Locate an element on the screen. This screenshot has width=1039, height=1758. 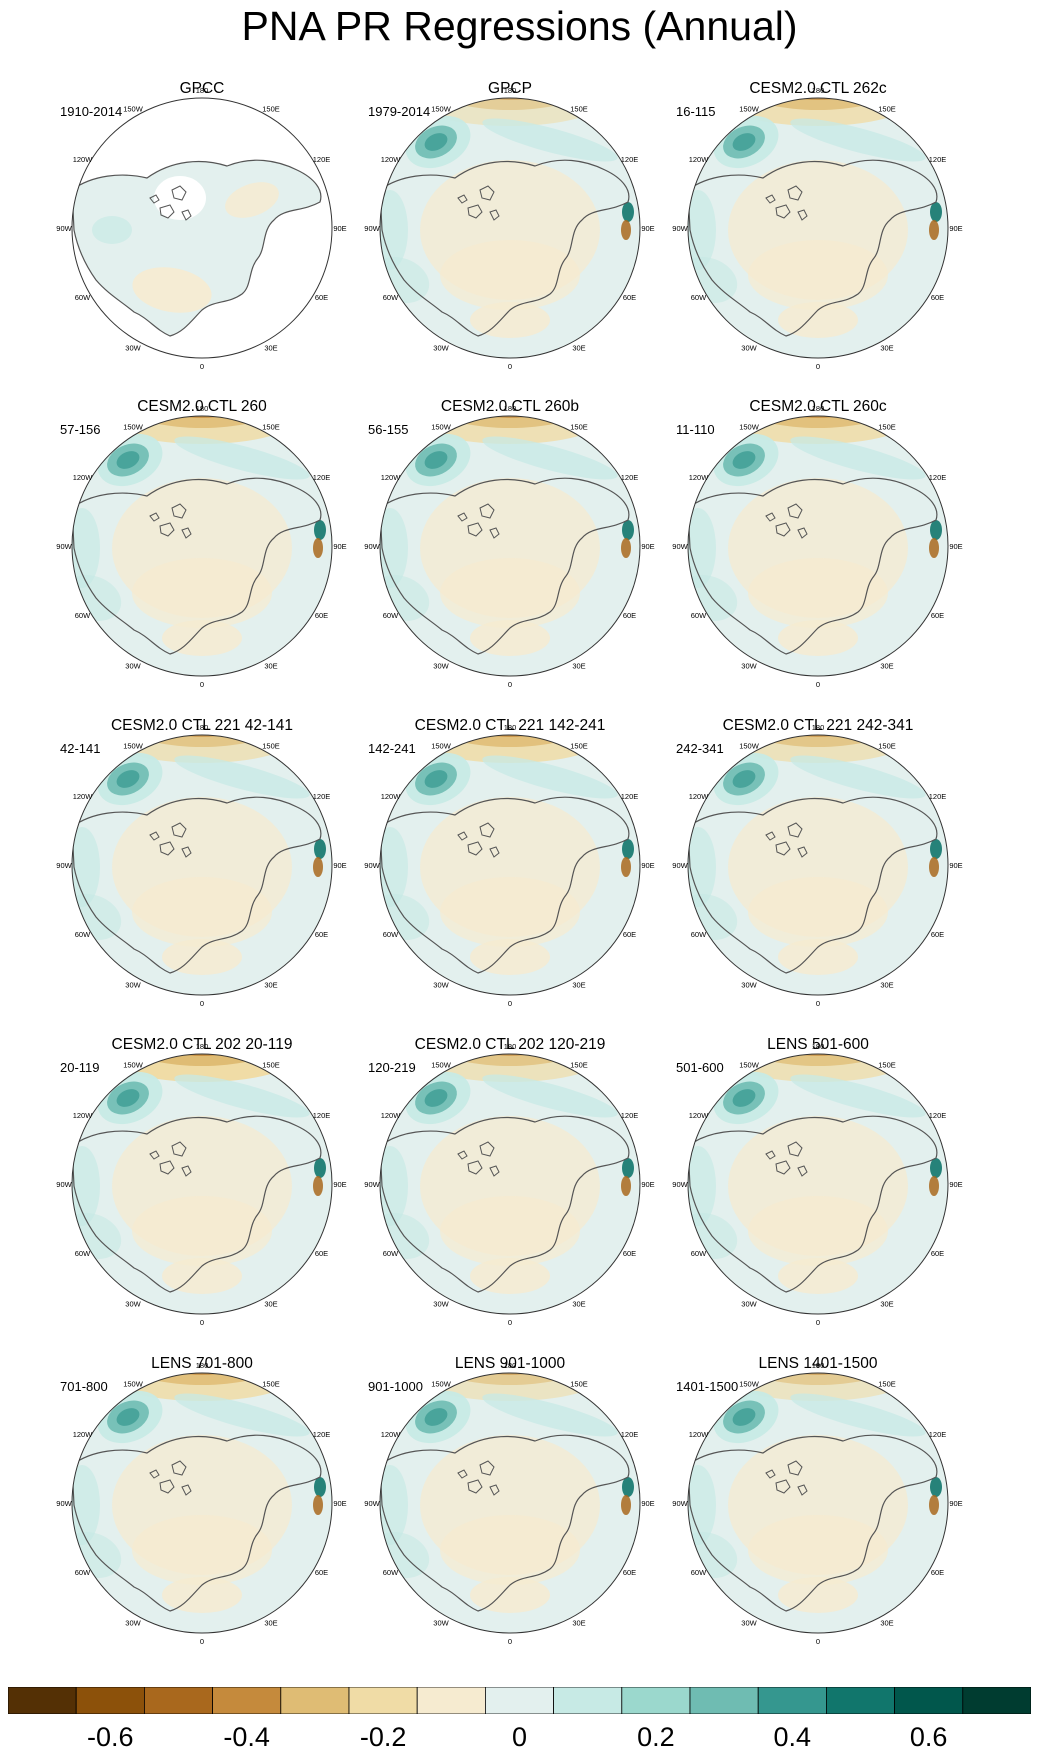
panel-title: LENS 1401-1500 is located at coordinates (818, 1363).